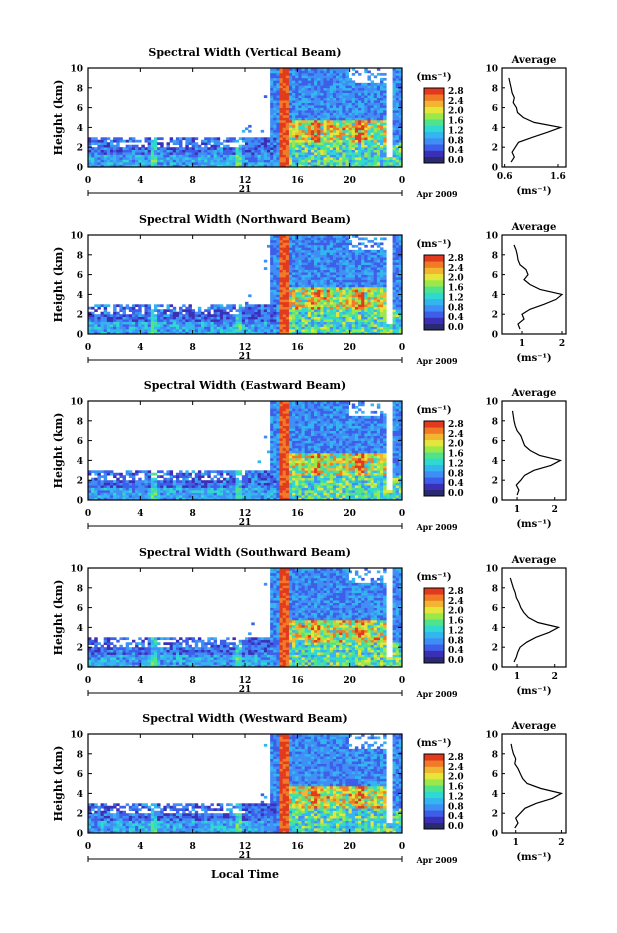  Describe the element at coordinates (80, 296) in the screenshot. I see `y-tick-label: 4` at that location.